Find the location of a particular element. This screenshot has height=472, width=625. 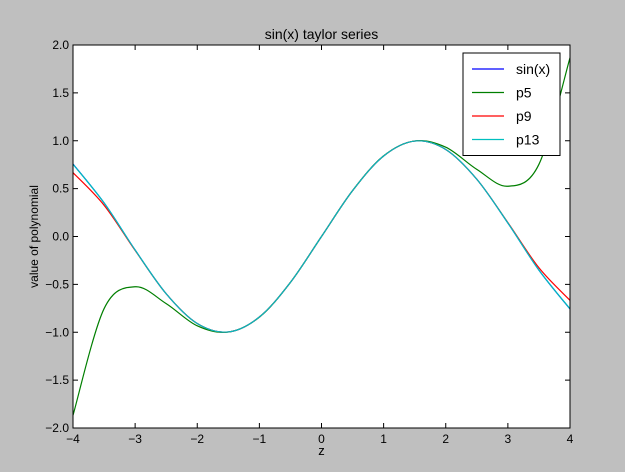

x-tick-label: −4 is located at coordinates (73, 439).